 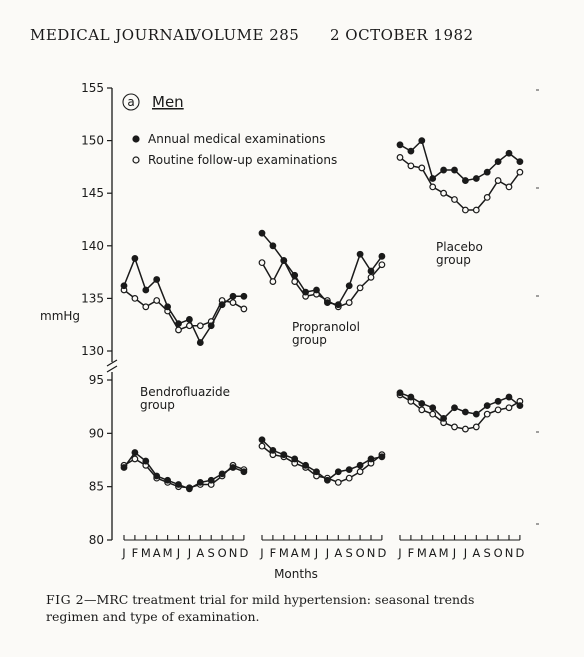 What do you see at coordinates (92, 298) in the screenshot?
I see `y-tick-label: 135` at bounding box center [92, 298].